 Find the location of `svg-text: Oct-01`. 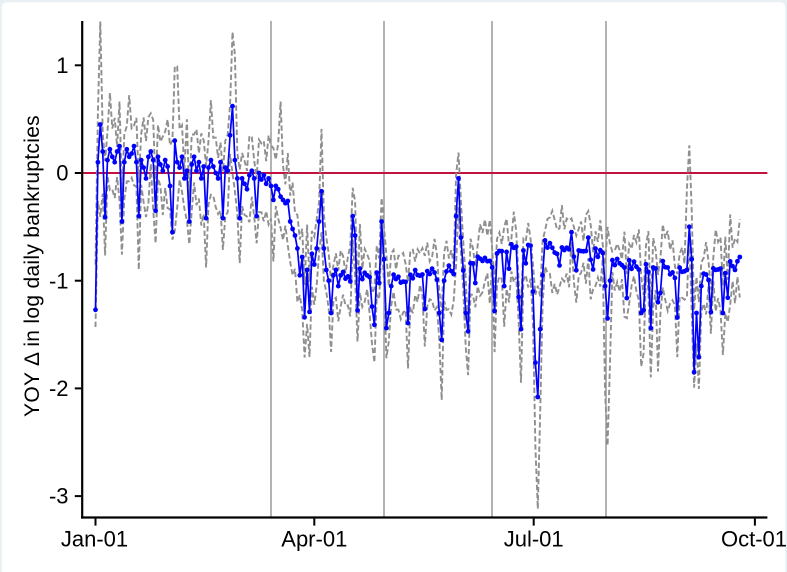

svg-text: Oct-01 is located at coordinates (754, 539).